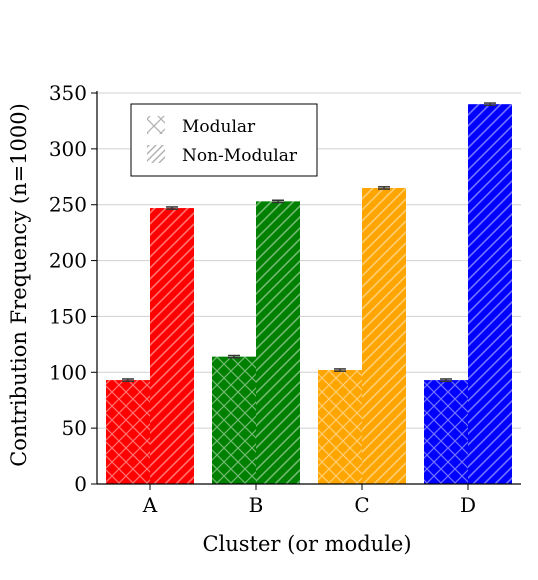  I want to click on bar-C-non-modular, so click(384, 335).